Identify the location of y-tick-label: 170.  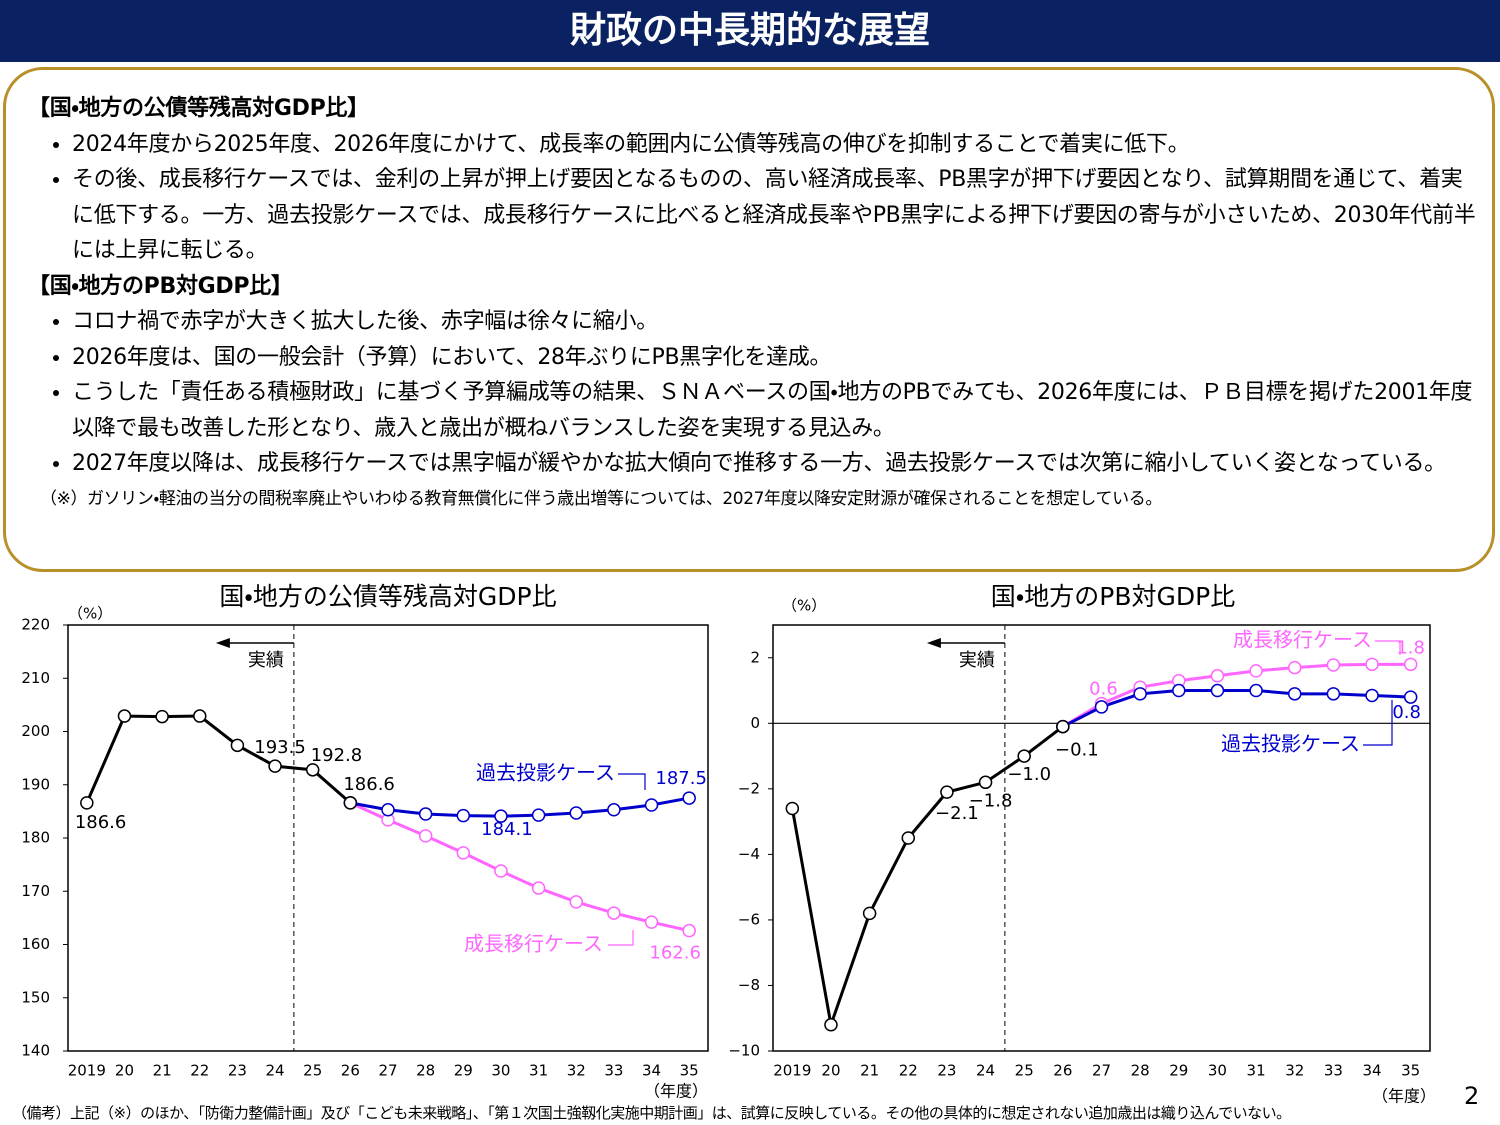
(35, 891).